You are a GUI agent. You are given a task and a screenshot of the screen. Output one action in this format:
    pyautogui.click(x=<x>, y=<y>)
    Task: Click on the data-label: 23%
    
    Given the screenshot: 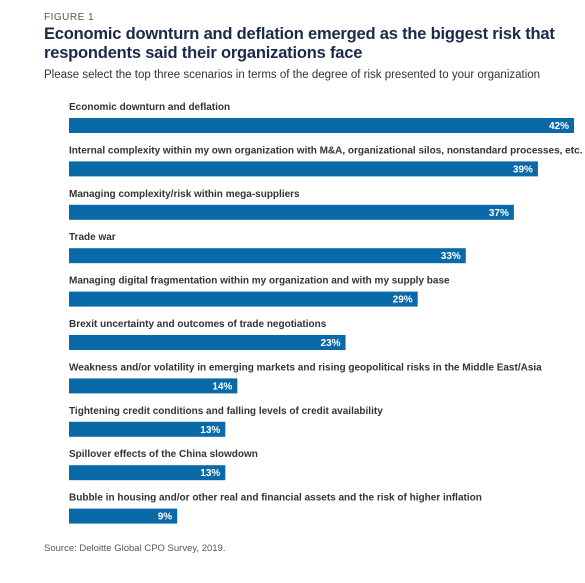 What is the action you would take?
    pyautogui.click(x=331, y=343)
    